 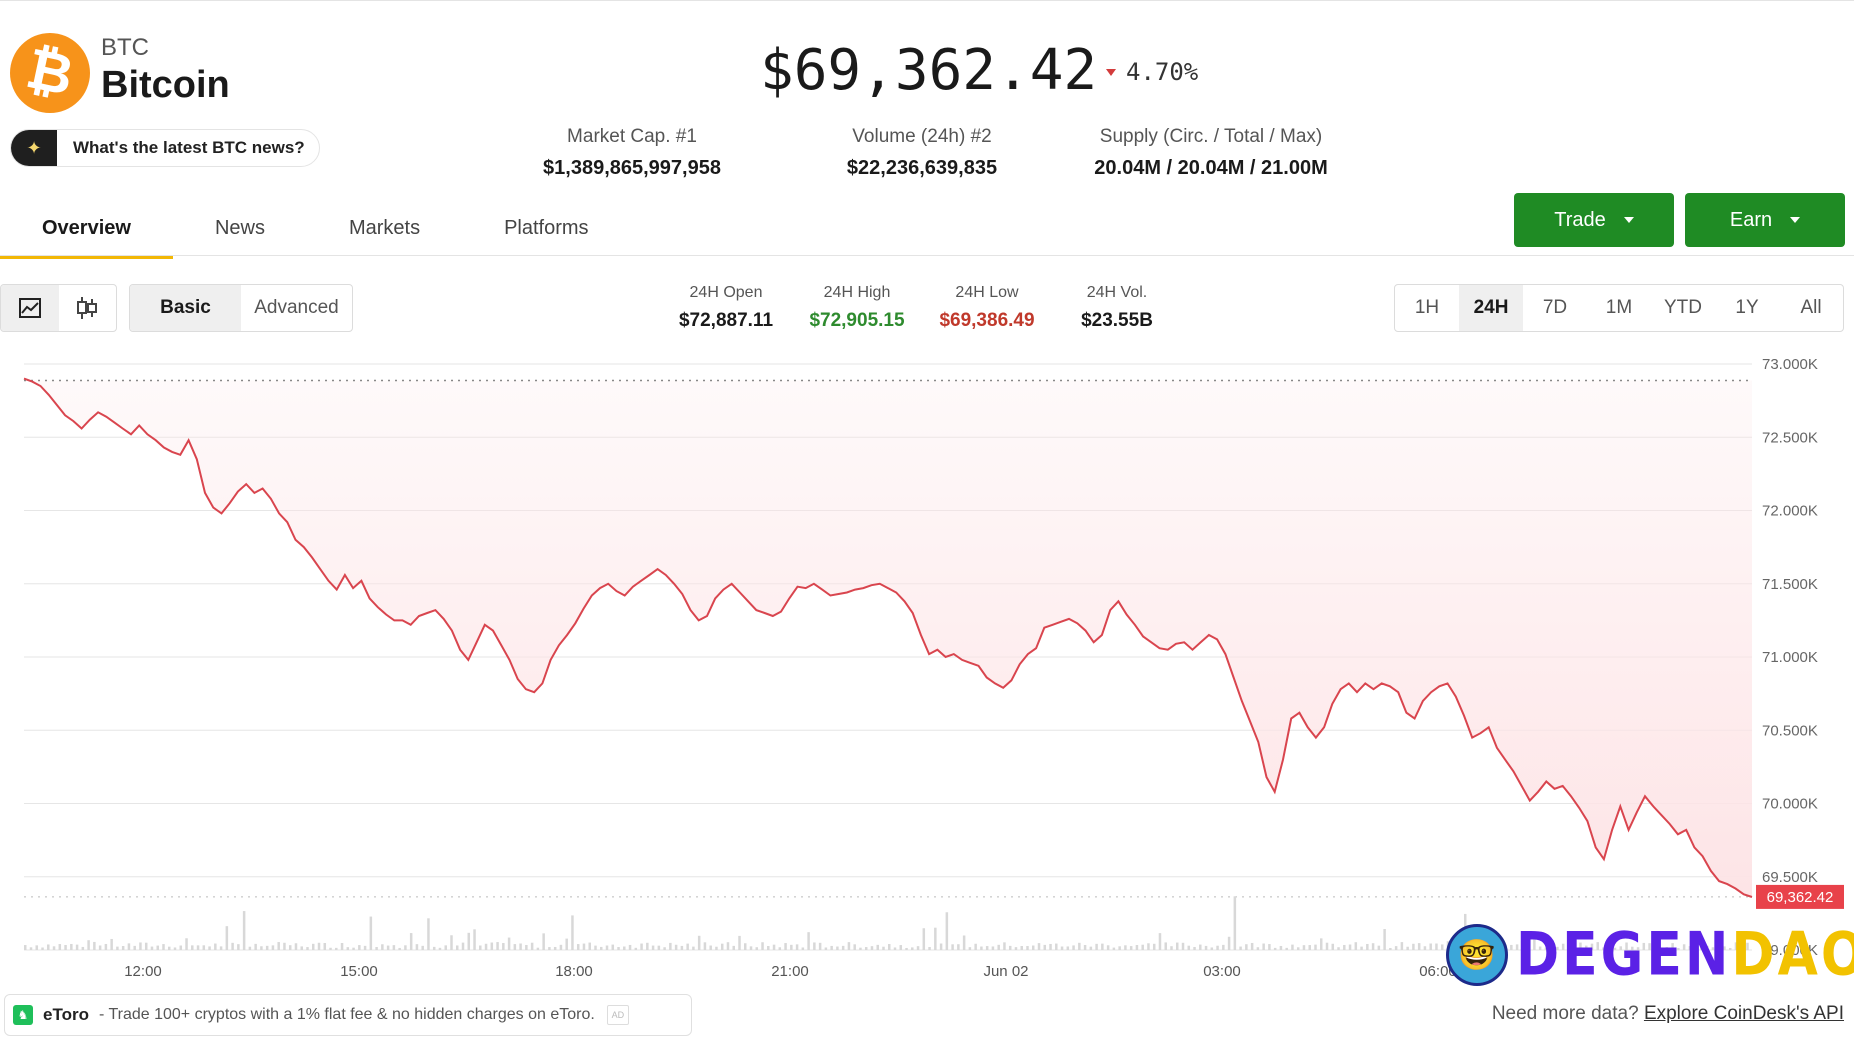 I want to click on volume-stat: Volume (24h) #2 $22,236,639,835, so click(x=922, y=153).